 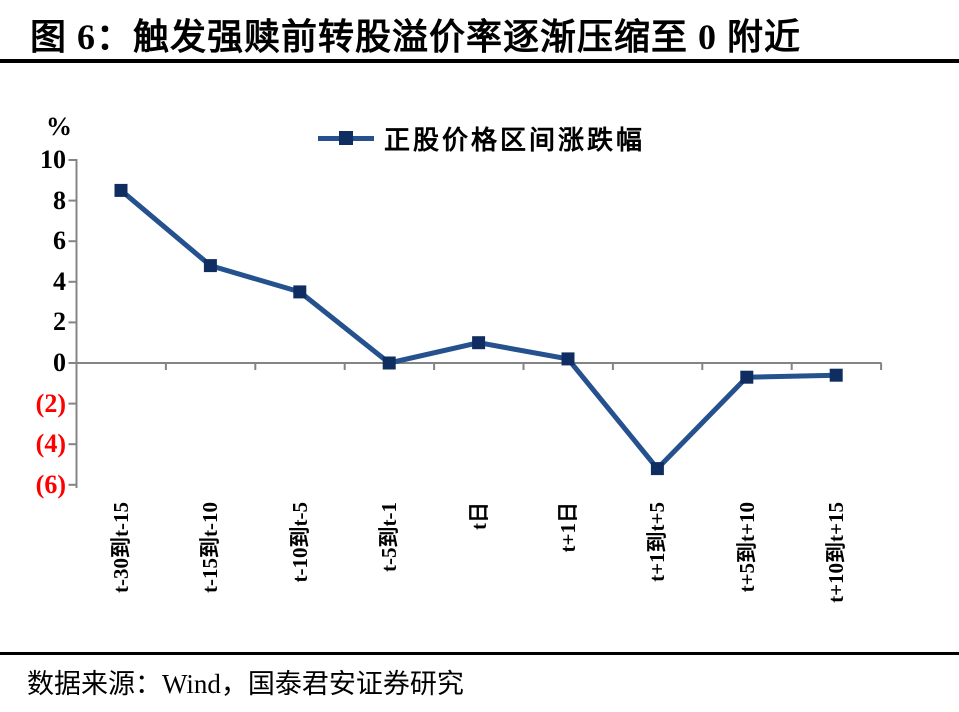 I want to click on x-axis-label: t+1日, so click(x=568, y=527).